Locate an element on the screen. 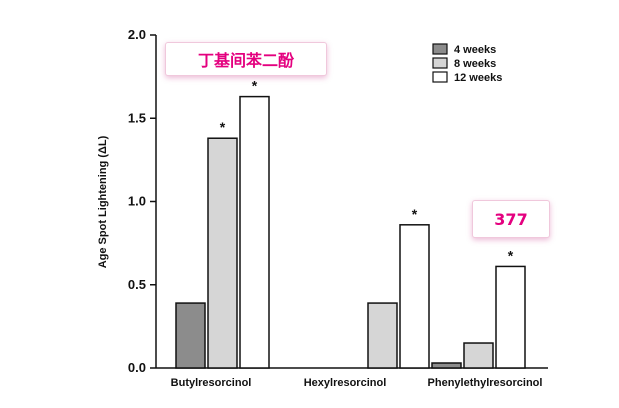 This screenshot has width=619, height=408. legend: 4 weeks 8 weeks 12 weeks is located at coordinates (467, 63).